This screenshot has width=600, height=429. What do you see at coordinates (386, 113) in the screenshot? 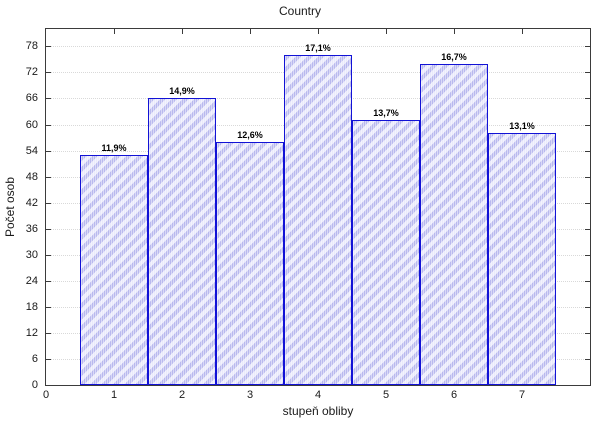
I see `bar-percent-label: 13,7%` at bounding box center [386, 113].